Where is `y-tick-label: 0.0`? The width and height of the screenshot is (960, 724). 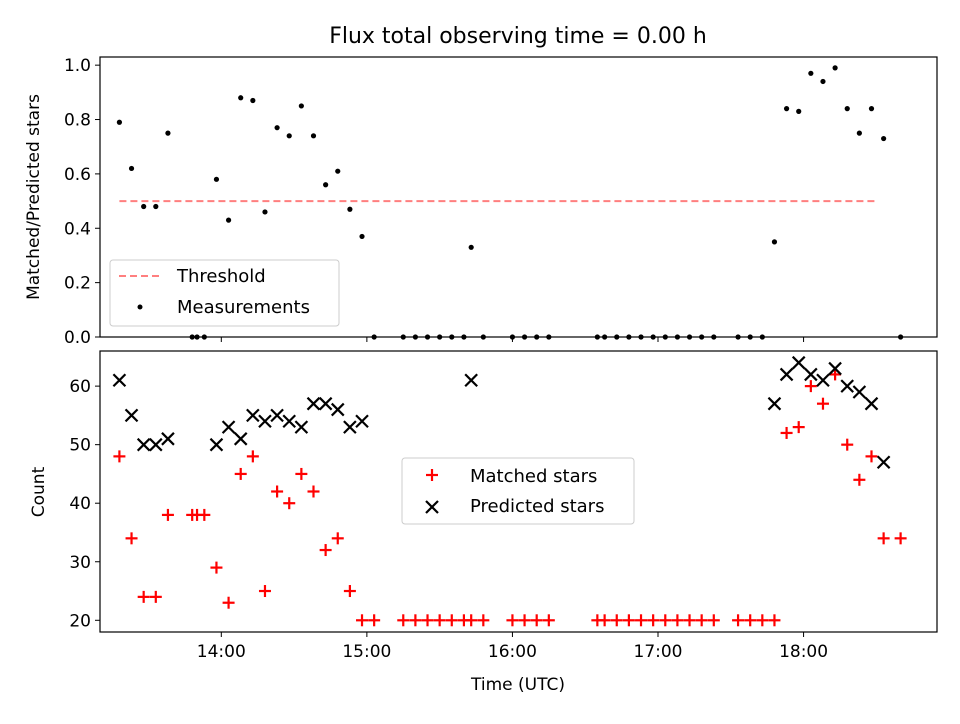 y-tick-label: 0.0 is located at coordinates (77, 338).